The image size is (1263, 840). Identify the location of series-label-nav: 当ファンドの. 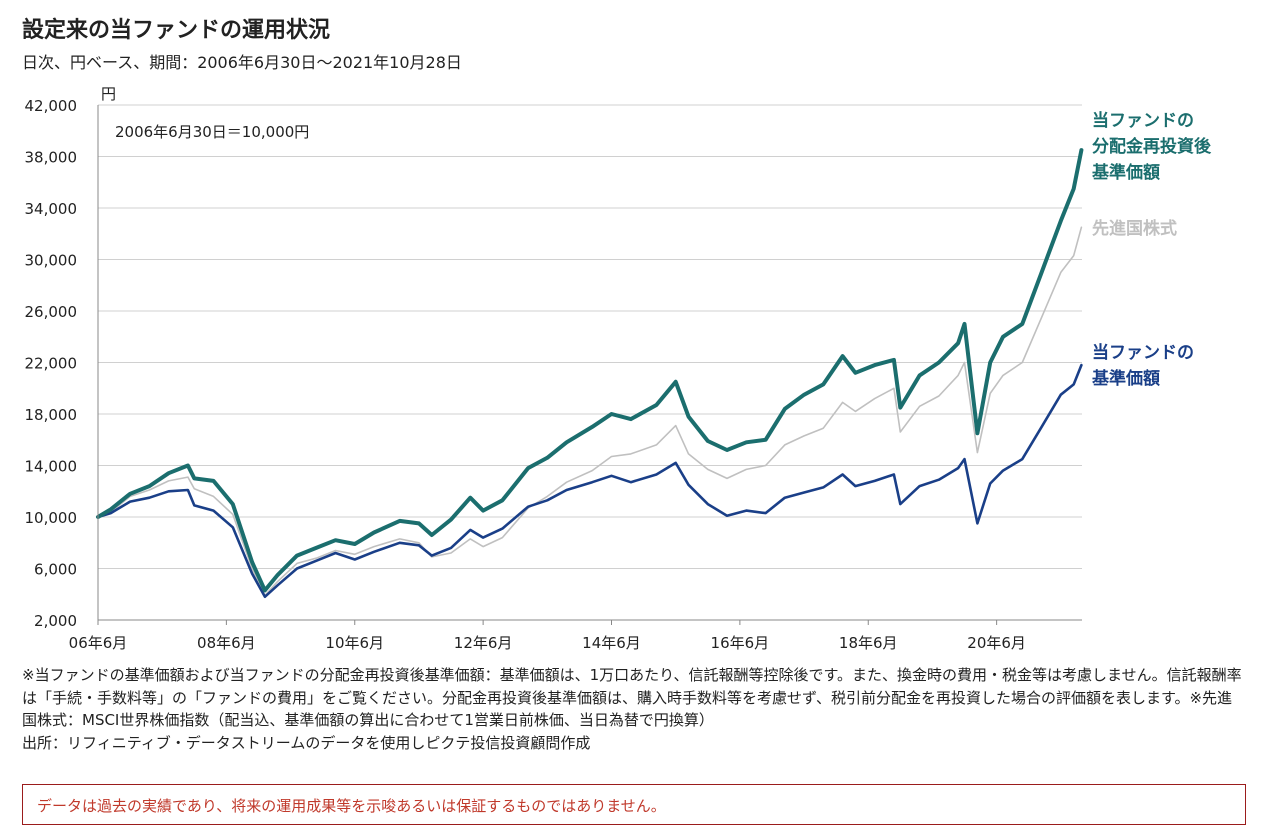
(1143, 352).